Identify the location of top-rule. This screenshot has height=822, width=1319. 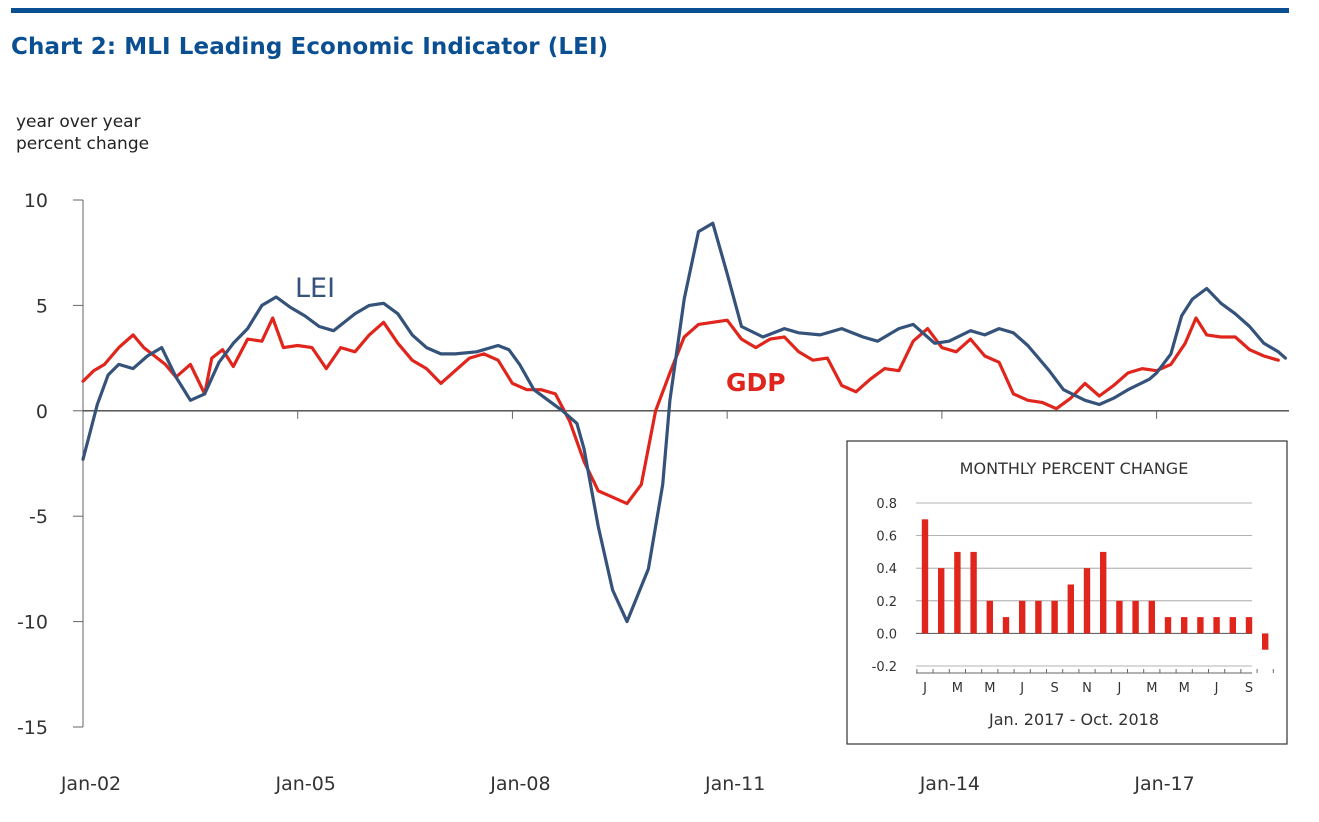
(650, 10).